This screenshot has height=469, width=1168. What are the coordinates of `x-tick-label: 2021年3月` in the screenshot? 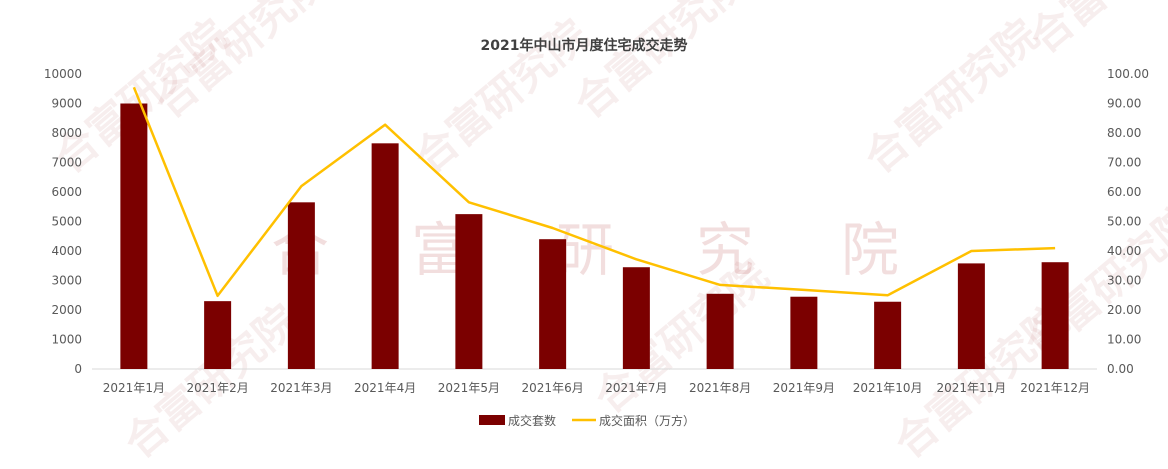 It's located at (301, 388).